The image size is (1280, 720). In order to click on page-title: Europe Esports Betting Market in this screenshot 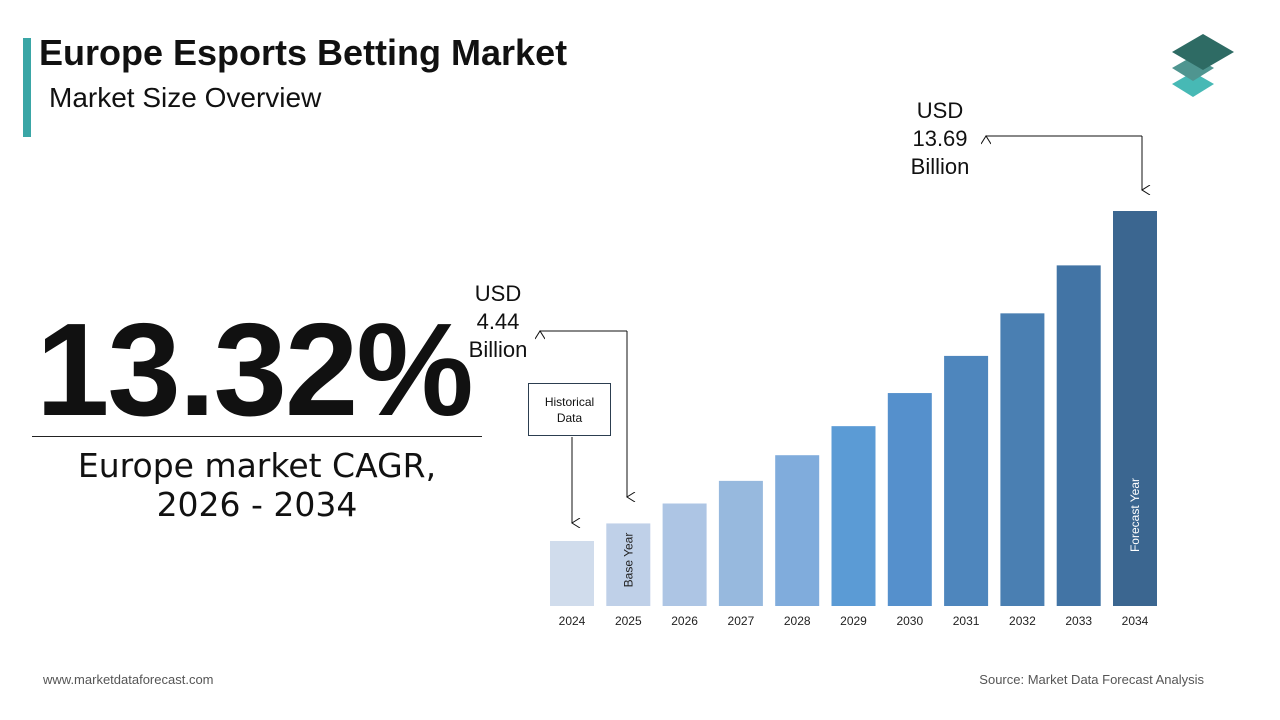, I will do `click(303, 52)`.